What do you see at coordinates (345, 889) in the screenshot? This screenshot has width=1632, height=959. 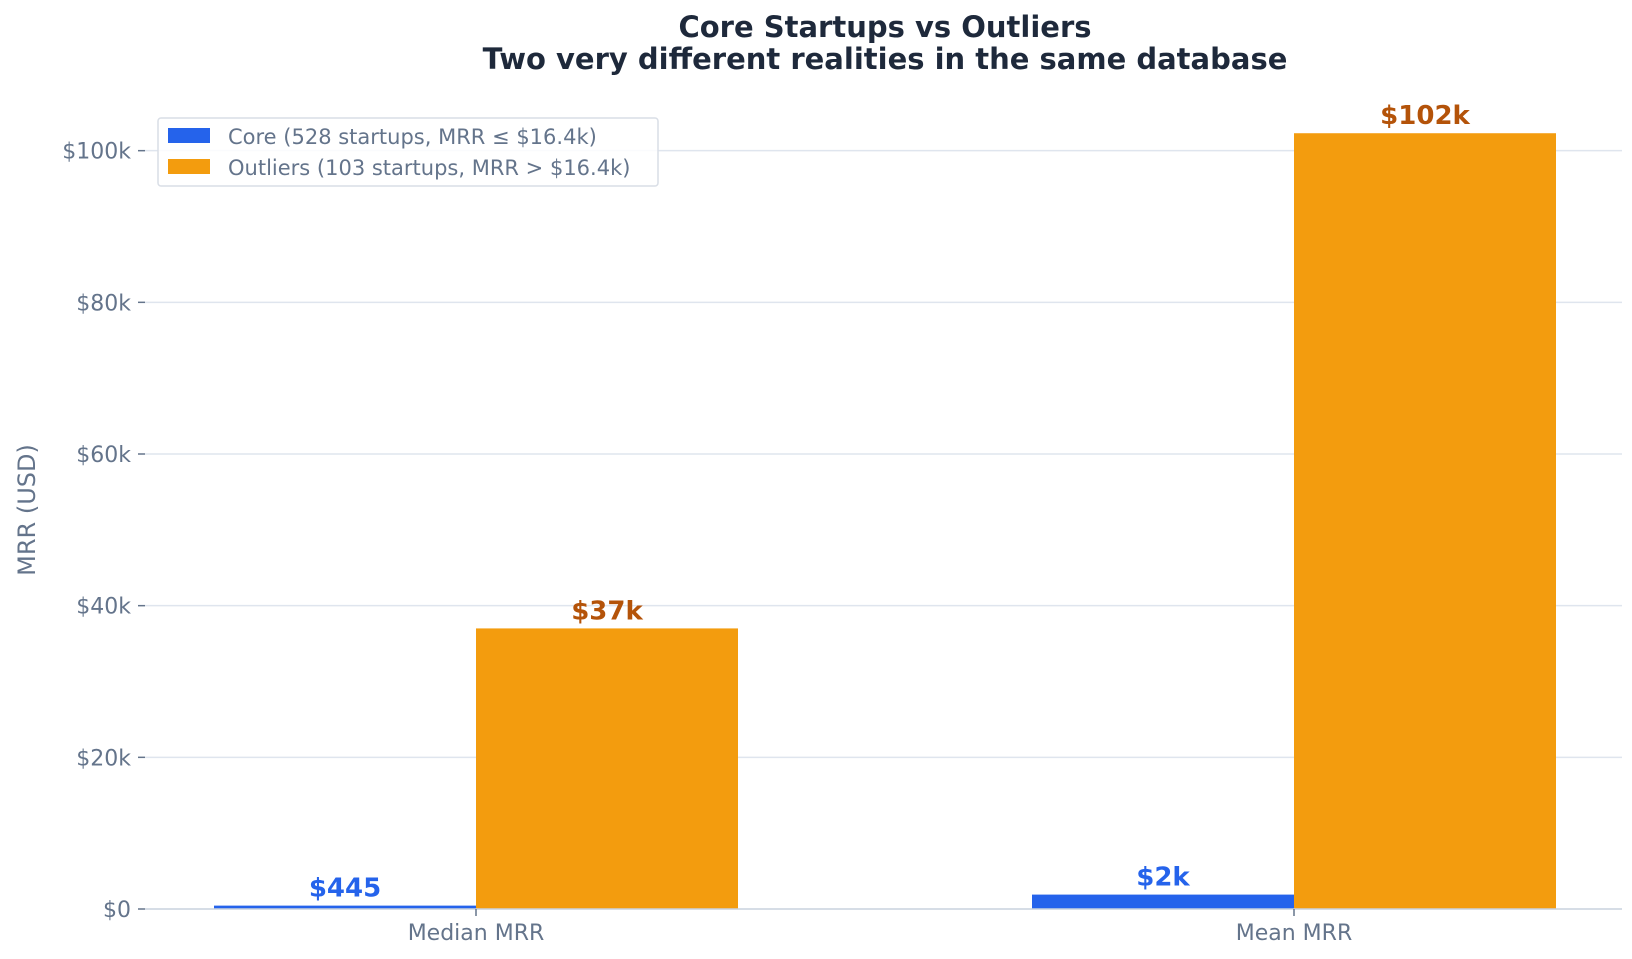 I see `data-label-core-median: $445` at bounding box center [345, 889].